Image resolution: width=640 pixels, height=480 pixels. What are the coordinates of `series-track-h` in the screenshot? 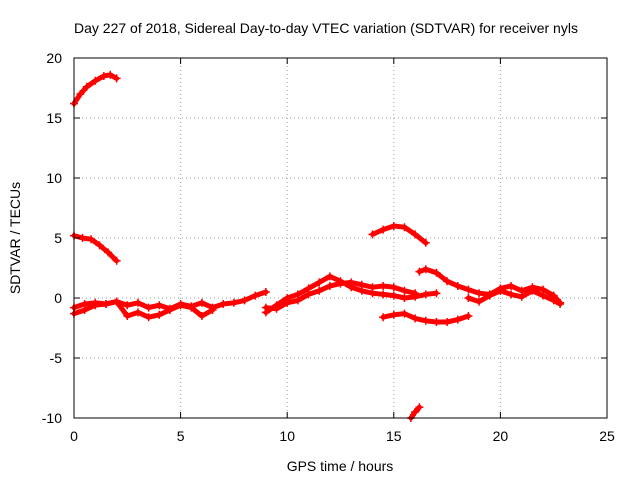 It's located at (426, 317).